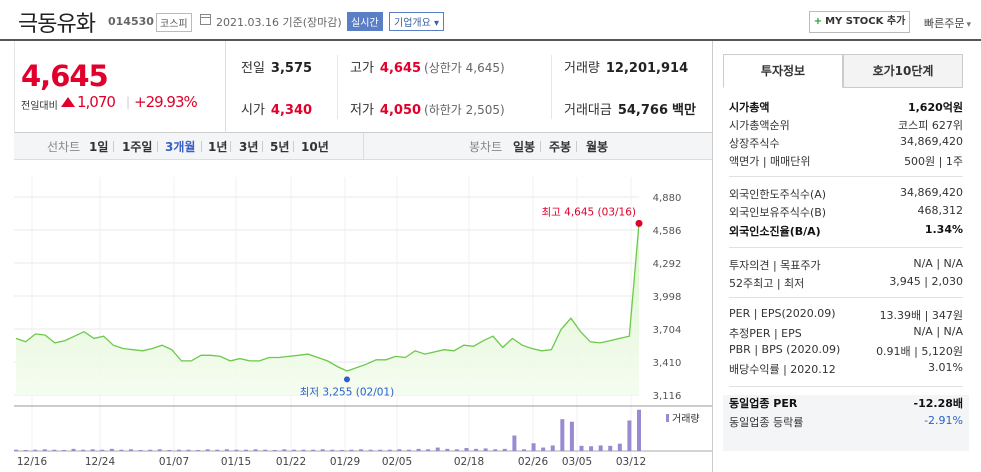  I want to click on tab-daily: 일봉, so click(524, 147).